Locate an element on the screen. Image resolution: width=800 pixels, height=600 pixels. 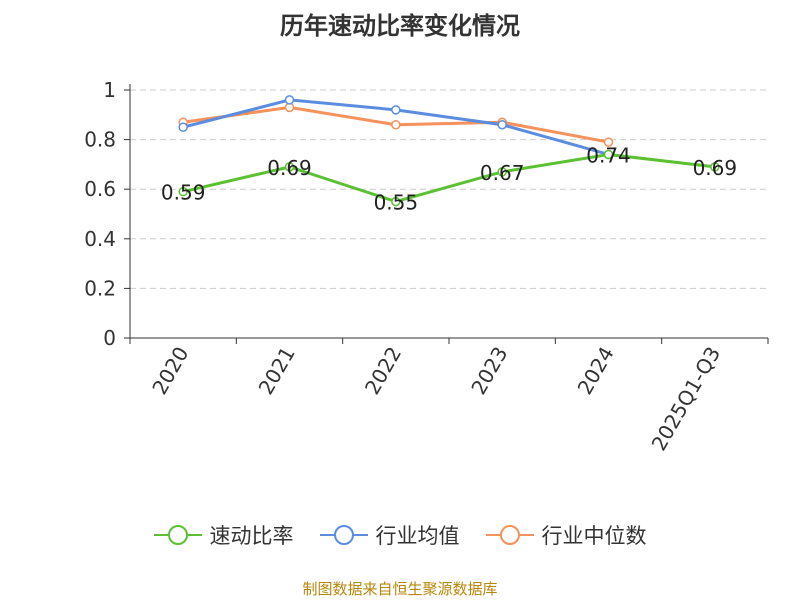
y-tick-label: 1 is located at coordinates (109, 90).